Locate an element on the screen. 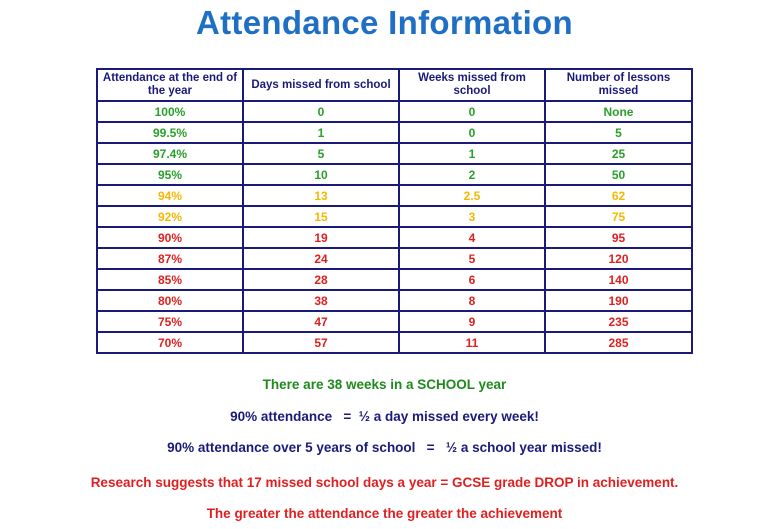  lessons-missed-cell: 285 is located at coordinates (618, 342).